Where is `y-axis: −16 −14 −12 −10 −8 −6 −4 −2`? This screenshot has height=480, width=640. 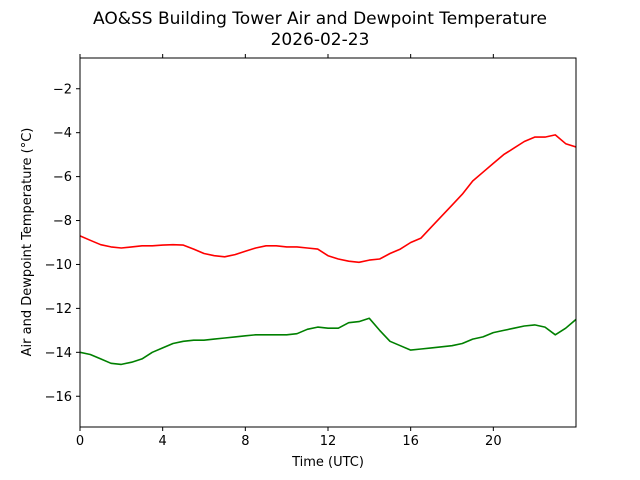
y-axis: −16 −14 −12 −10 −8 −6 −4 −2 is located at coordinates (62, 243).